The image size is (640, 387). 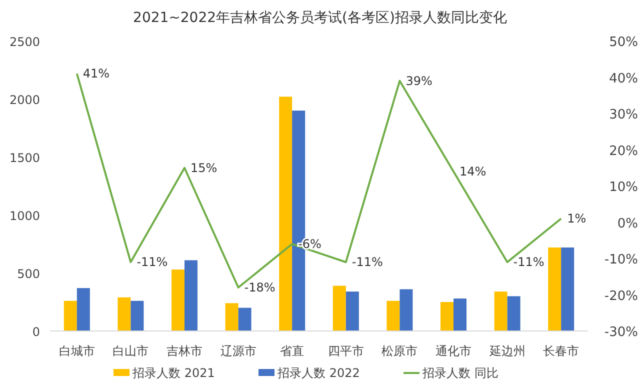 What do you see at coordinates (76, 351) in the screenshot?
I see `xtick: 白城市` at bounding box center [76, 351].